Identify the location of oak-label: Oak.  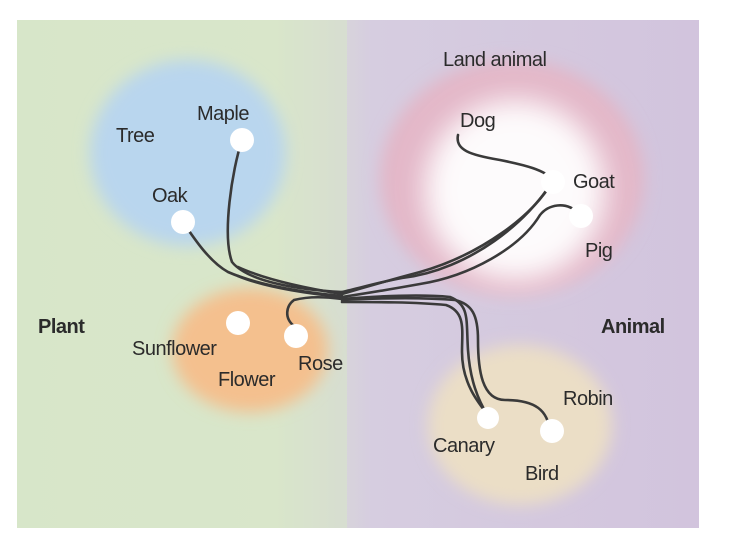
(170, 196).